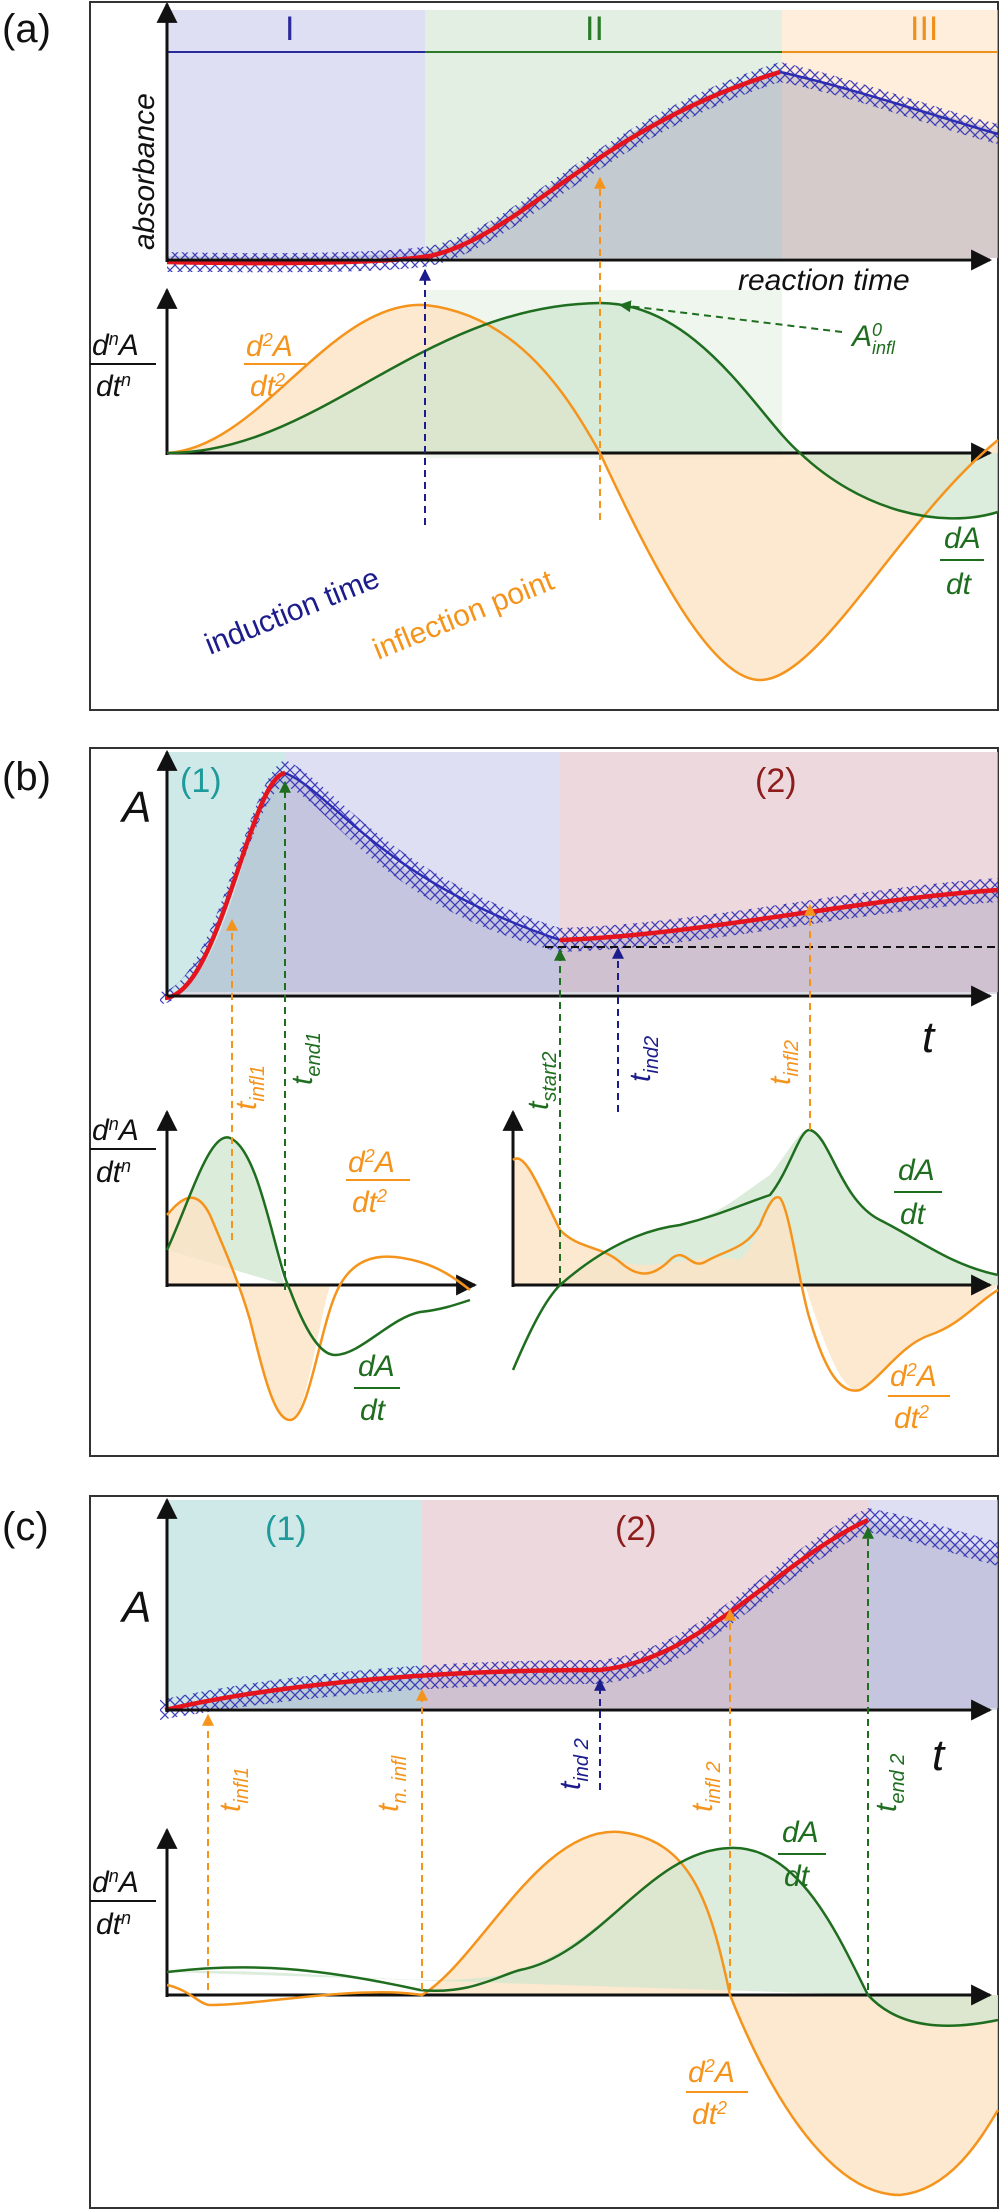 This screenshot has width=1000, height=2210. Describe the element at coordinates (705, 1786) in the screenshot. I see `label-t-infl2-c: tinfl 2` at that location.